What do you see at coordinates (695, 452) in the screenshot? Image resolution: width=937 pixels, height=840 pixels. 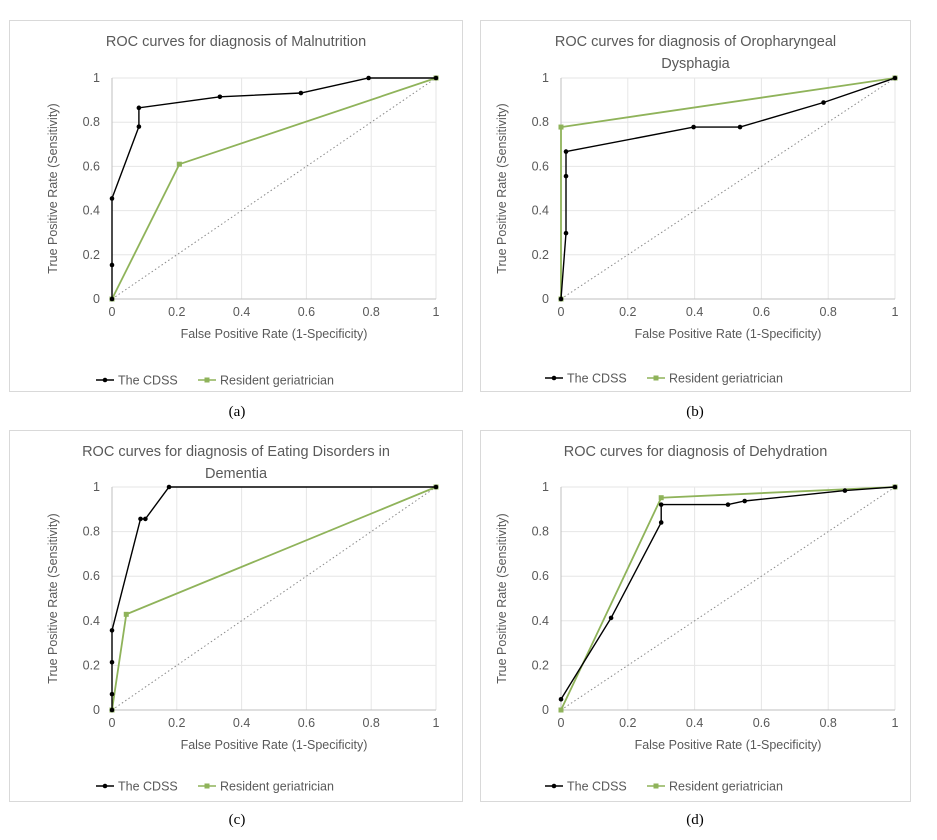 I see `chart-title: ROC curves for diagnosis of Dehydration` at bounding box center [695, 452].